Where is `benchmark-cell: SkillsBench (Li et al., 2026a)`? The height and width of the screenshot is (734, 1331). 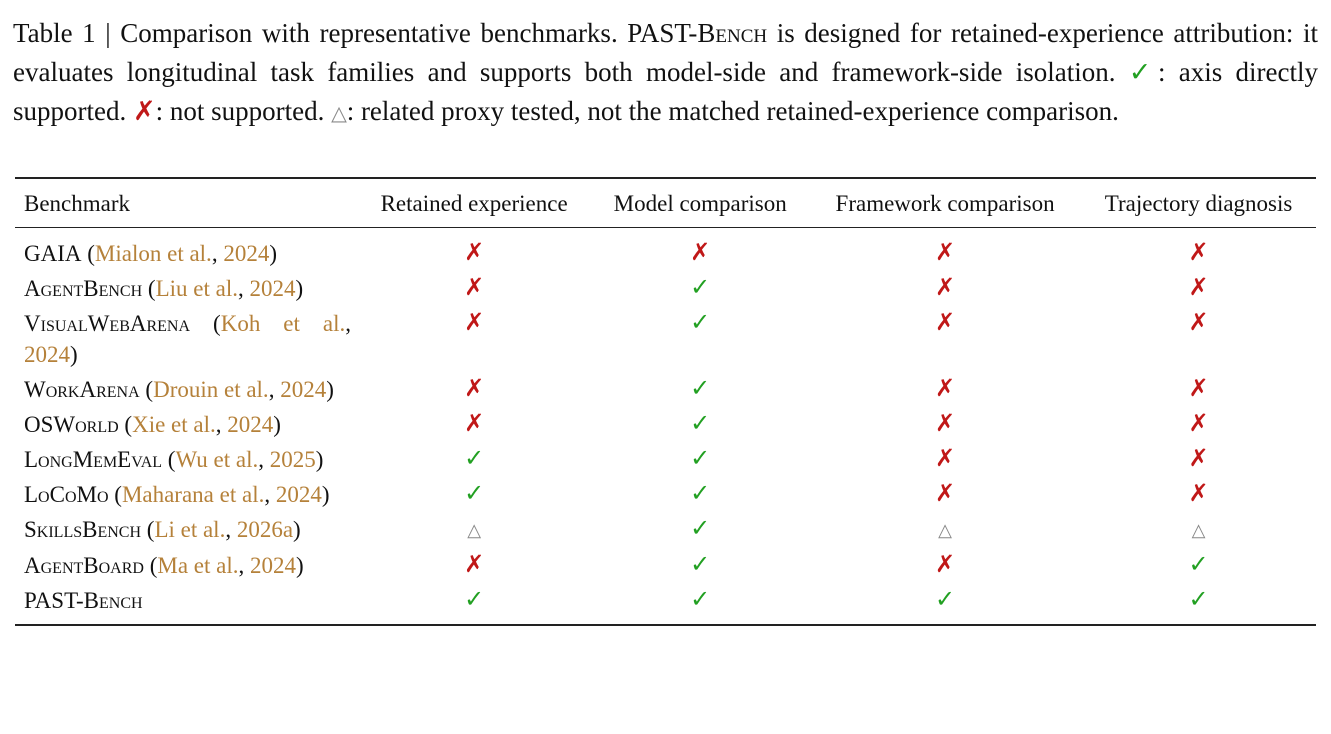 benchmark-cell: SkillsBench (Li et al., 2026a) is located at coordinates (186, 530).